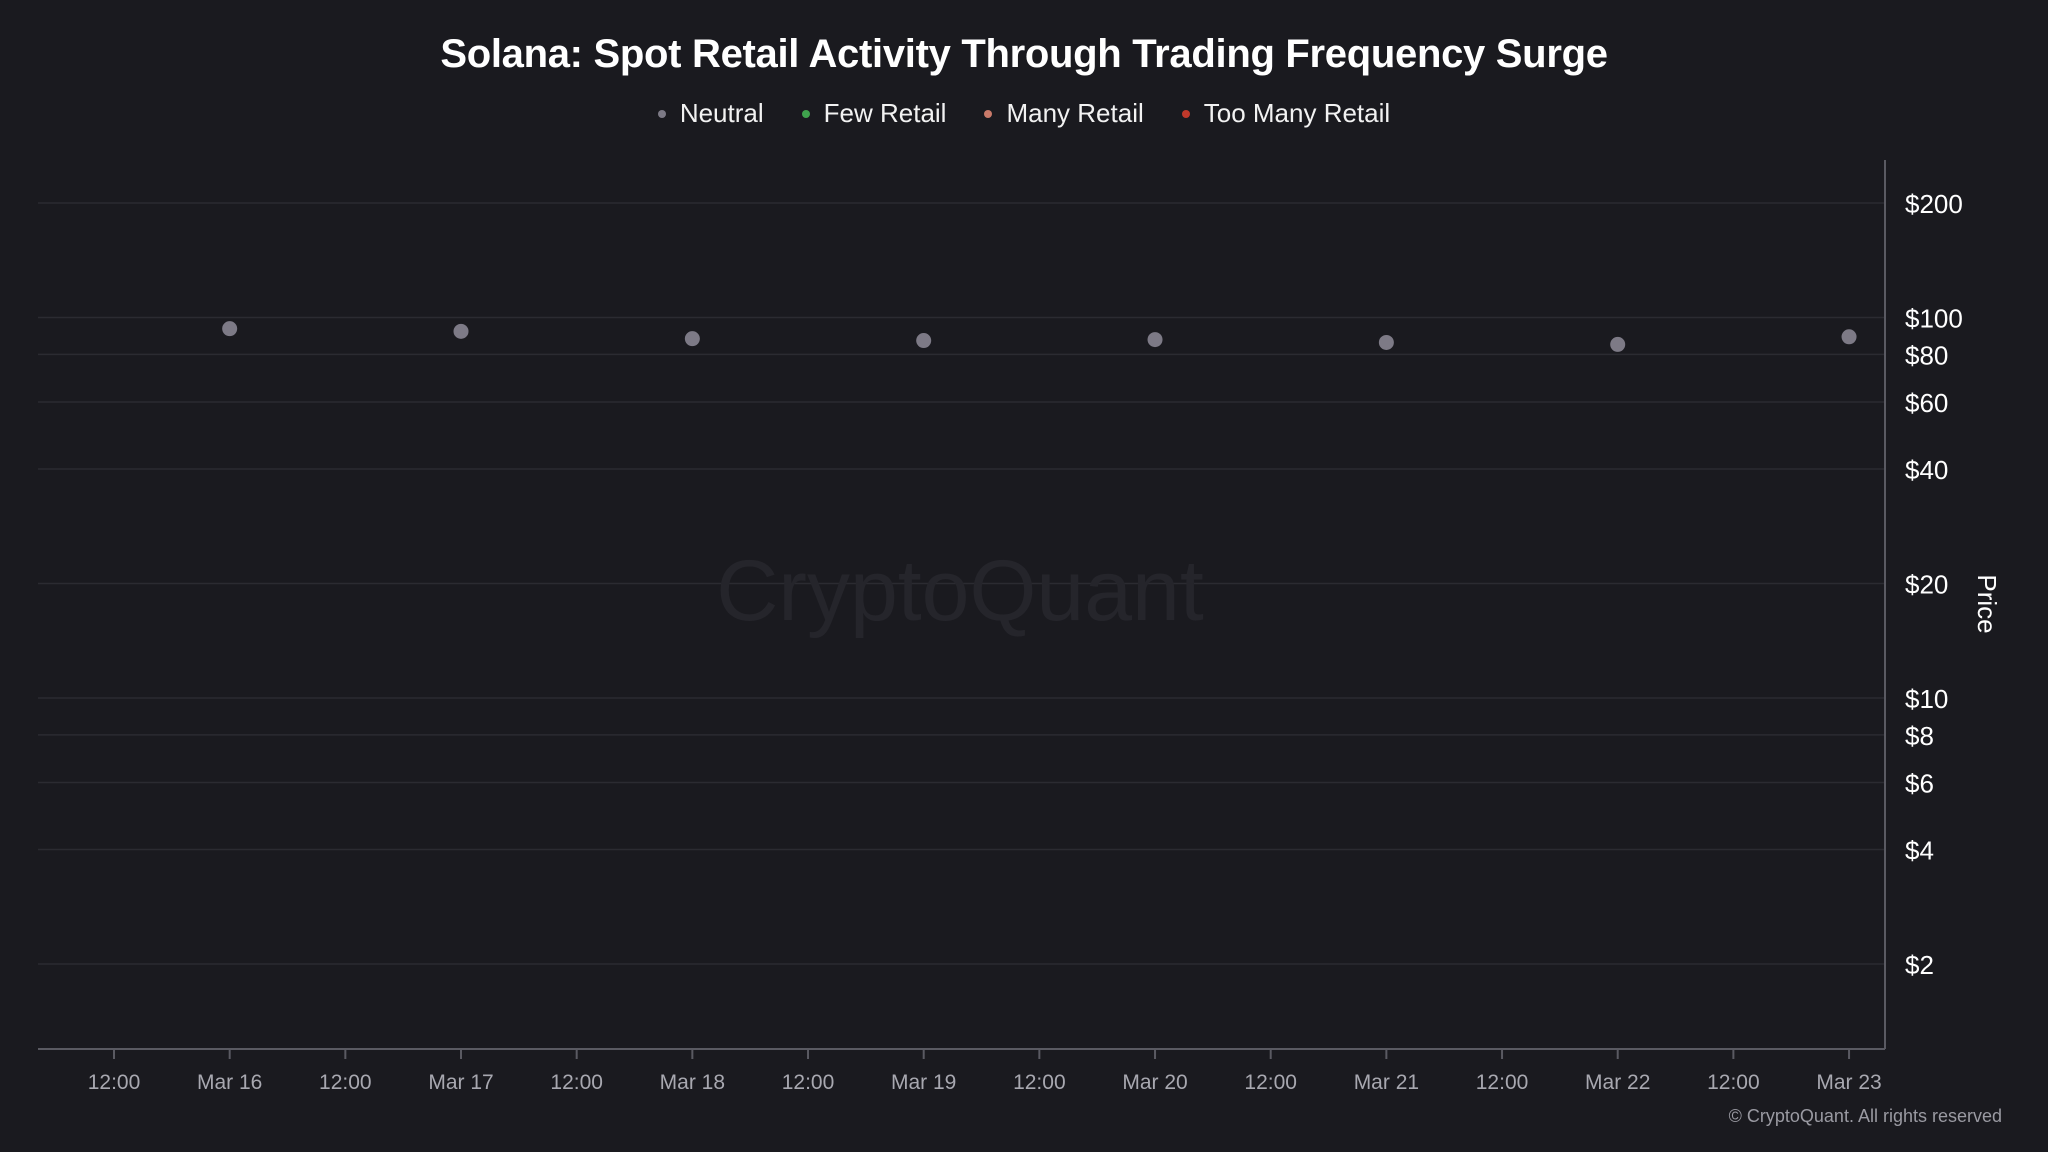  What do you see at coordinates (721, 113) in the screenshot?
I see `legend-label-neutral: Neutral` at bounding box center [721, 113].